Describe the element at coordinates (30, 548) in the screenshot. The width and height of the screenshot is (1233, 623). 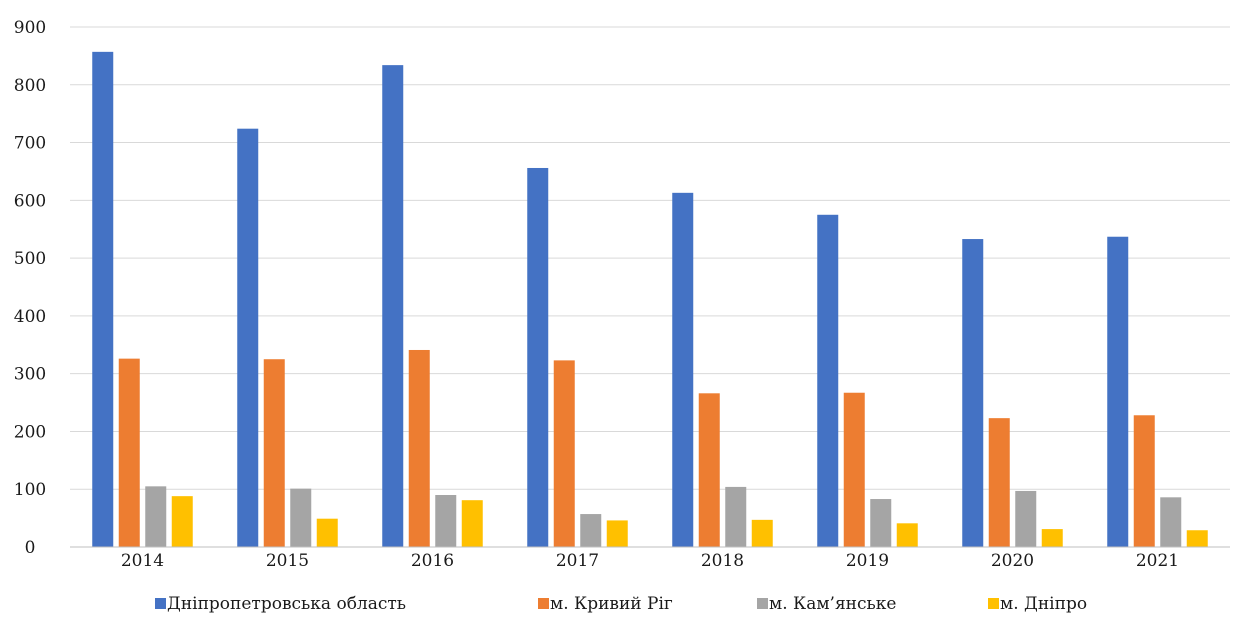
I see `y-tick-label: 0` at that location.